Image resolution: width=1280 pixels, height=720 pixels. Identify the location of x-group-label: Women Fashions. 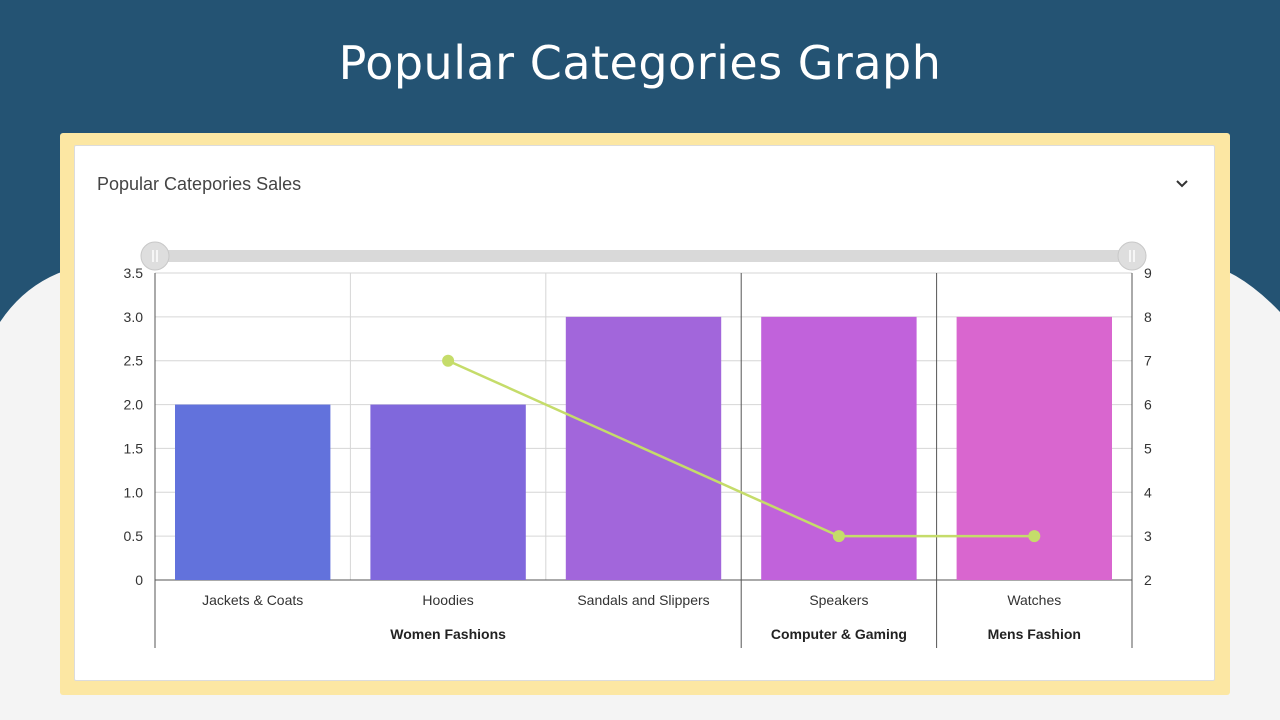
(448, 634).